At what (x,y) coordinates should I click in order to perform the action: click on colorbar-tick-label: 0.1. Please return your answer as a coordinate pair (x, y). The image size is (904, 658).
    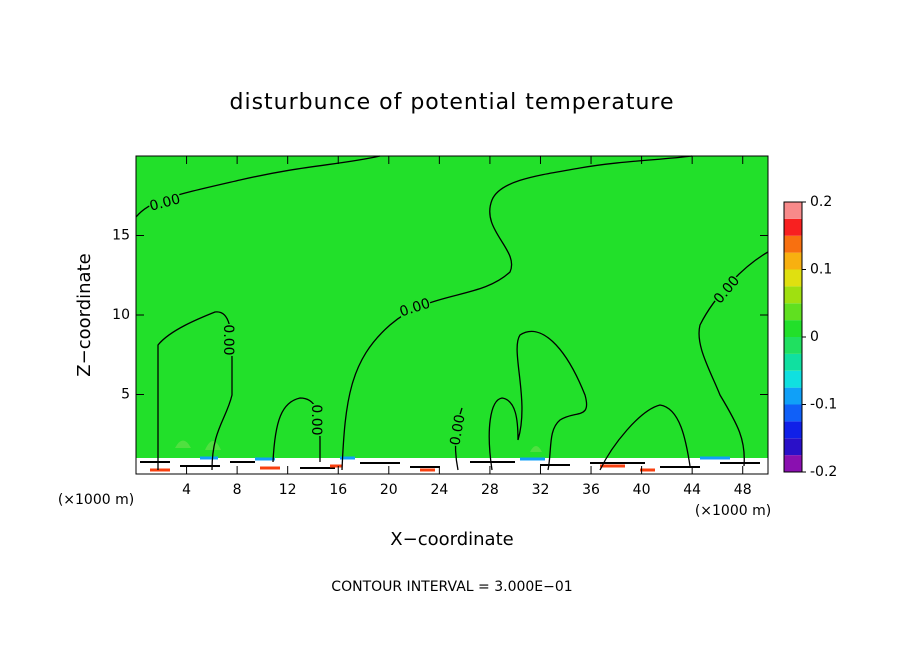
    Looking at the image, I should click on (821, 270).